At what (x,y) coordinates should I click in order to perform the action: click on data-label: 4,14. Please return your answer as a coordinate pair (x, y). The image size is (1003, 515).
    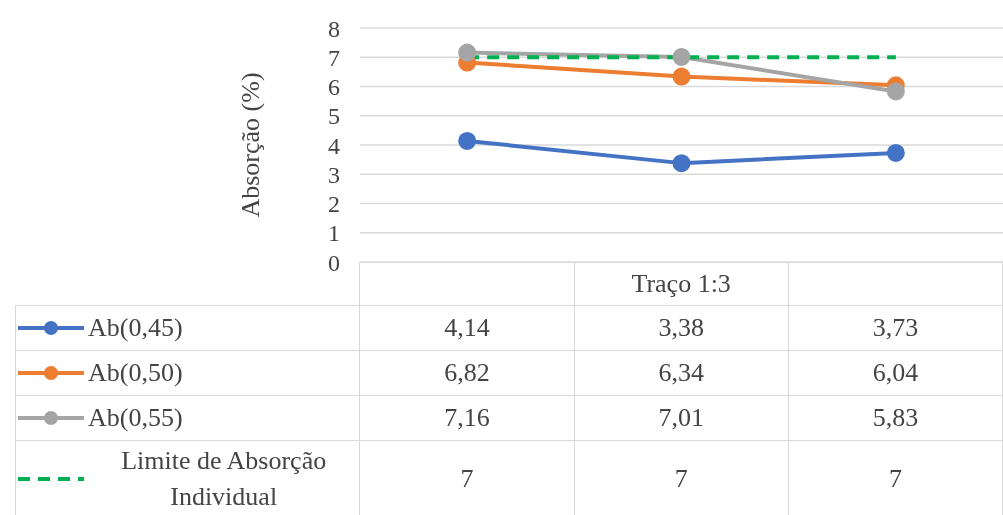
    Looking at the image, I should click on (467, 328).